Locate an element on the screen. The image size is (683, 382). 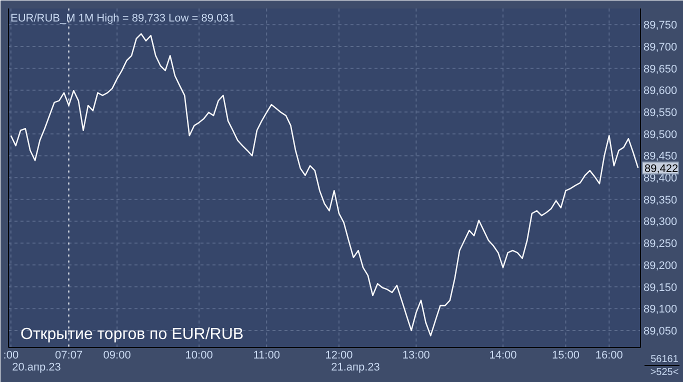
y-tick-label: 89,650 is located at coordinates (661, 69).